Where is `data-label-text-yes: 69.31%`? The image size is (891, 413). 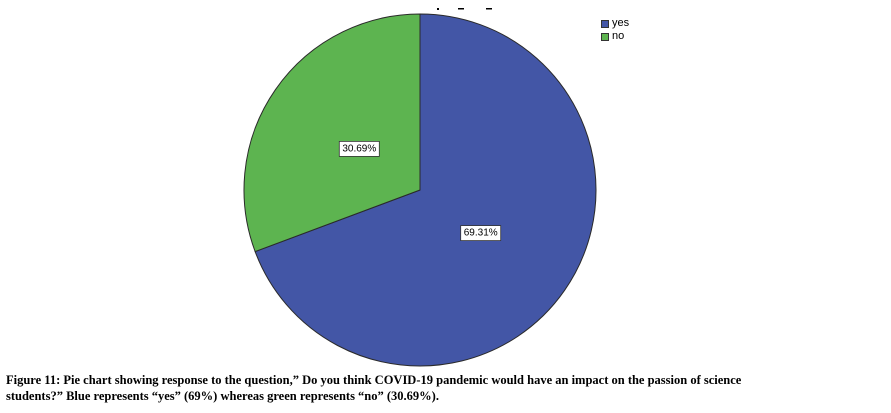
data-label-text-yes: 69.31% is located at coordinates (481, 233).